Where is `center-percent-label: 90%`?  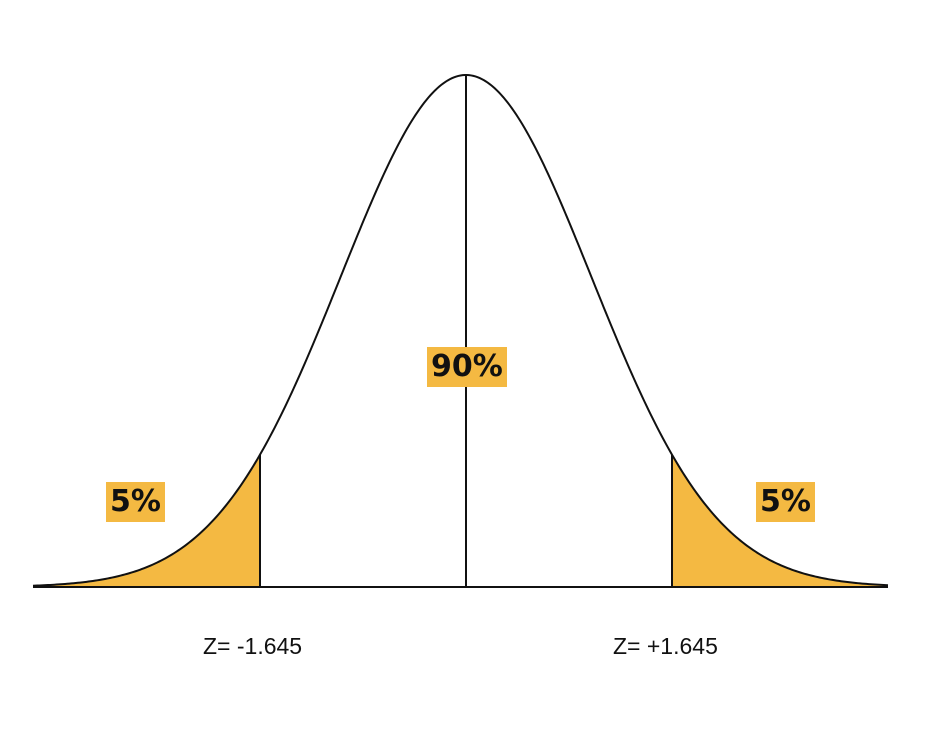
center-percent-label: 90% is located at coordinates (467, 367).